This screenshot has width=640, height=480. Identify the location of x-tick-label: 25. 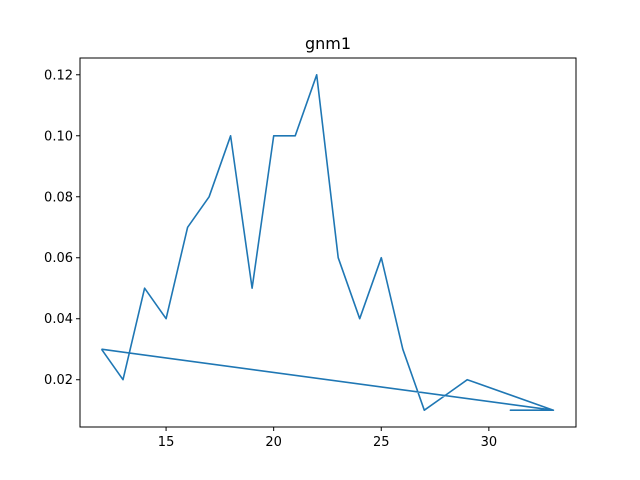
(381, 442).